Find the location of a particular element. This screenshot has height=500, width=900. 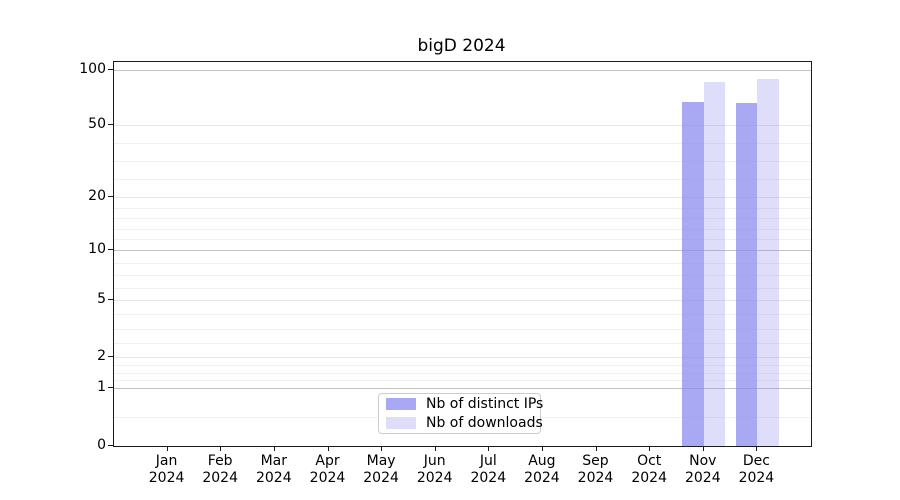

x-tick-label: May 2024 is located at coordinates (381, 470).